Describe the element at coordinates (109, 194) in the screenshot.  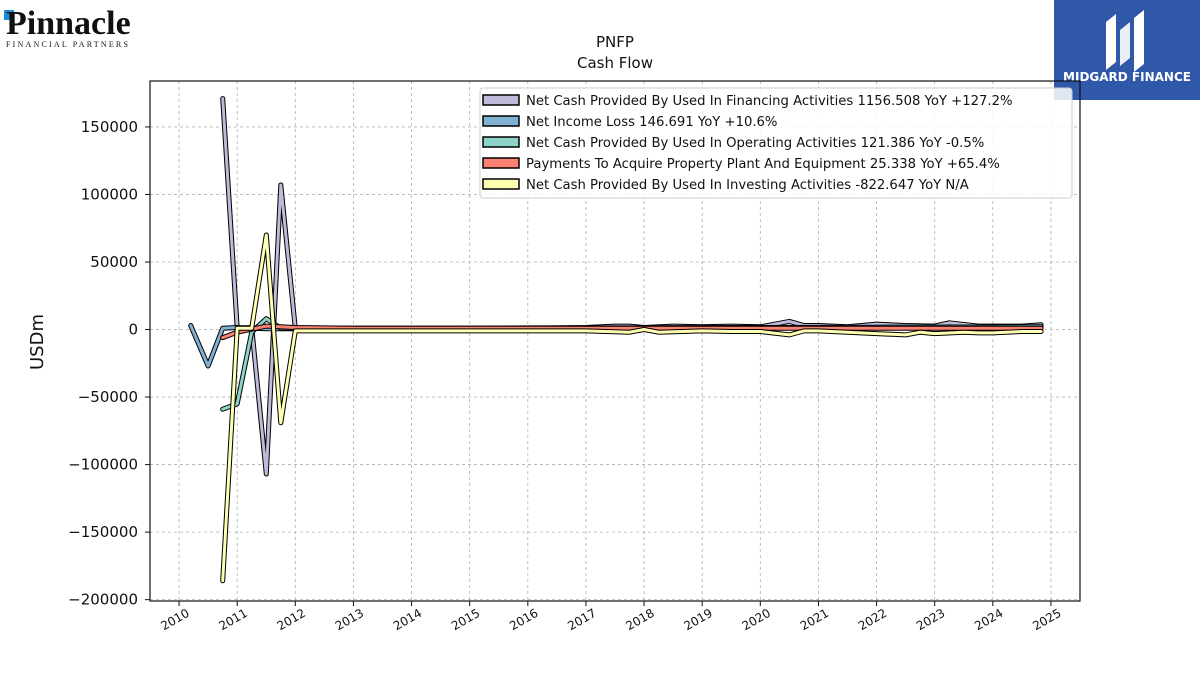
I see `y-tick-label: 100000` at that location.